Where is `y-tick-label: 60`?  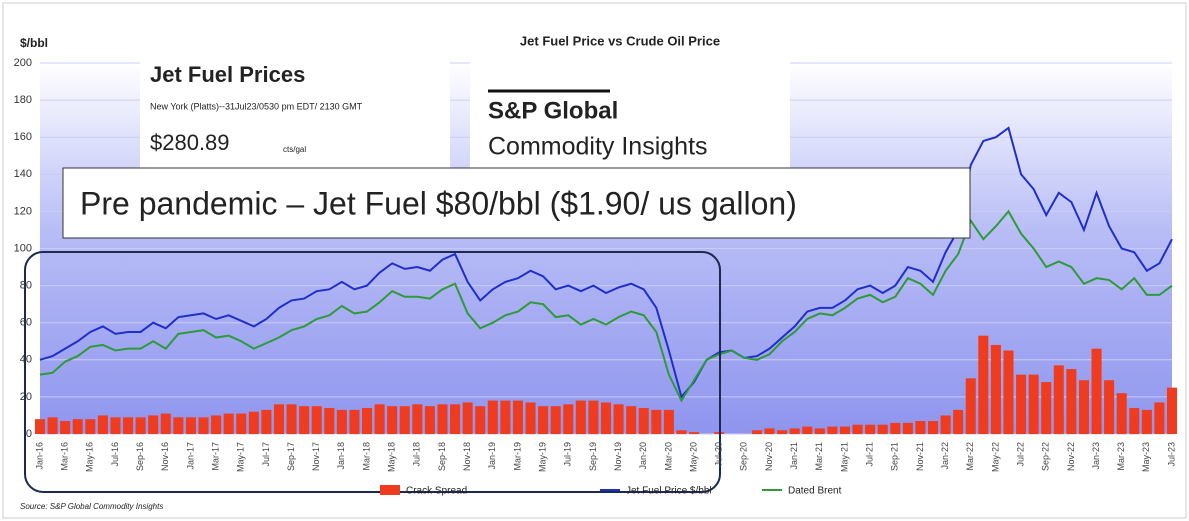 y-tick-label: 60 is located at coordinates (26, 323).